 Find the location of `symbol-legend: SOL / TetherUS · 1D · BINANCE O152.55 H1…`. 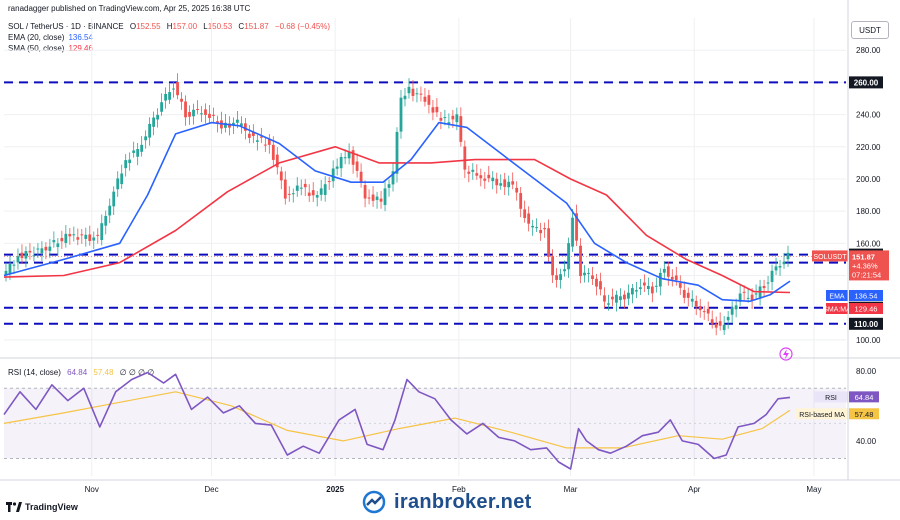

symbol-legend: SOL / TetherUS · 1D · BINANCE O152.55 H1… is located at coordinates (169, 26).